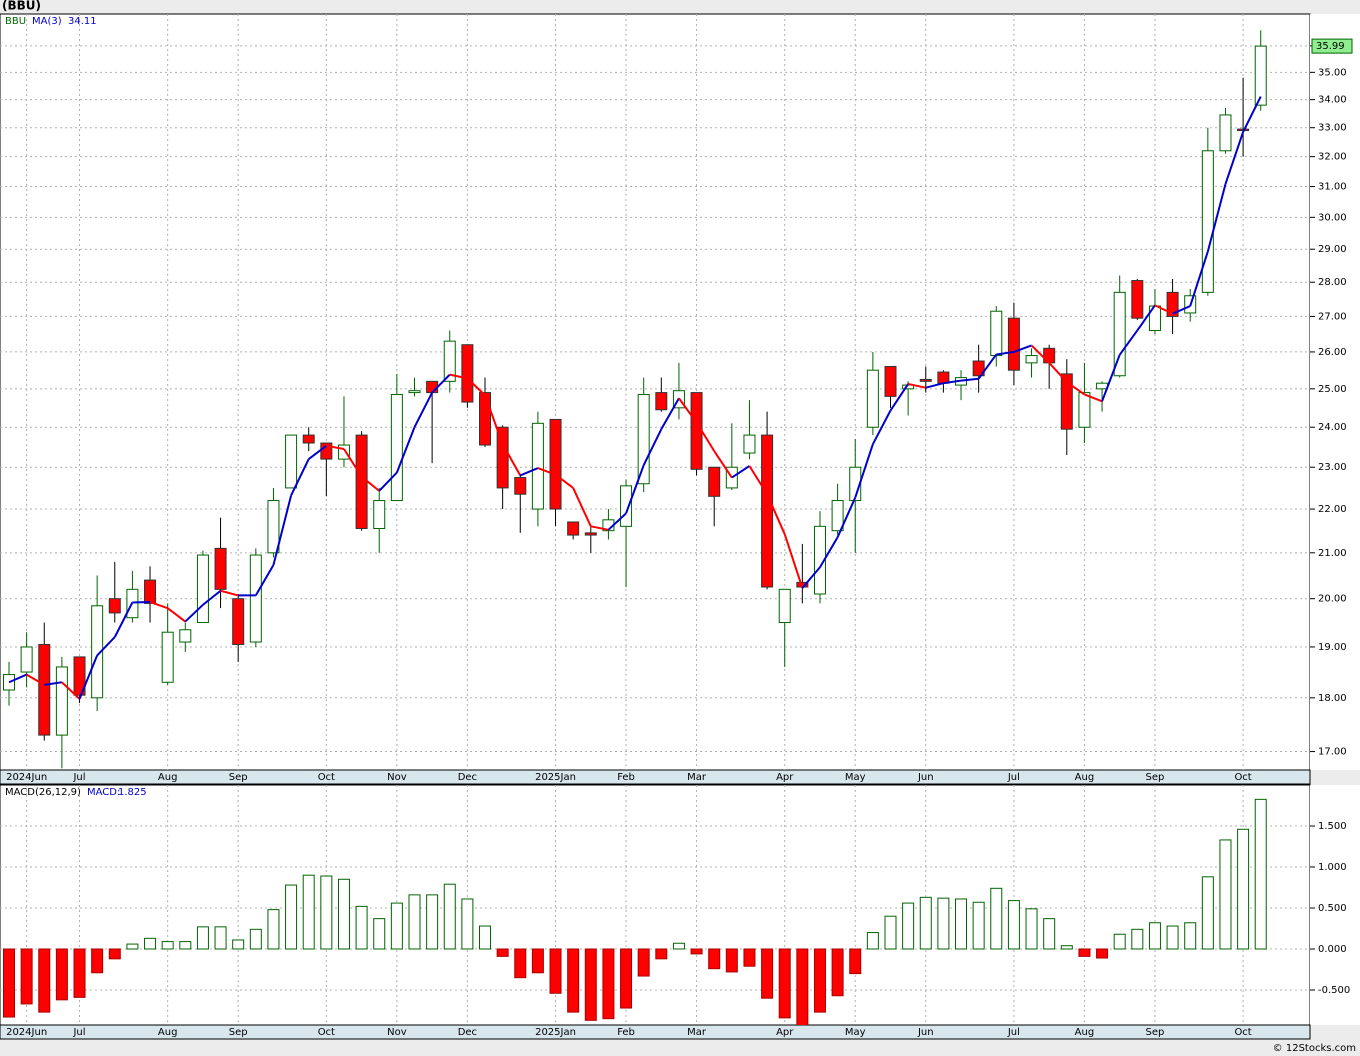 Image resolution: width=1360 pixels, height=1056 pixels. What do you see at coordinates (397, 1032) in the screenshot?
I see `x-tick-label: Nov` at bounding box center [397, 1032].